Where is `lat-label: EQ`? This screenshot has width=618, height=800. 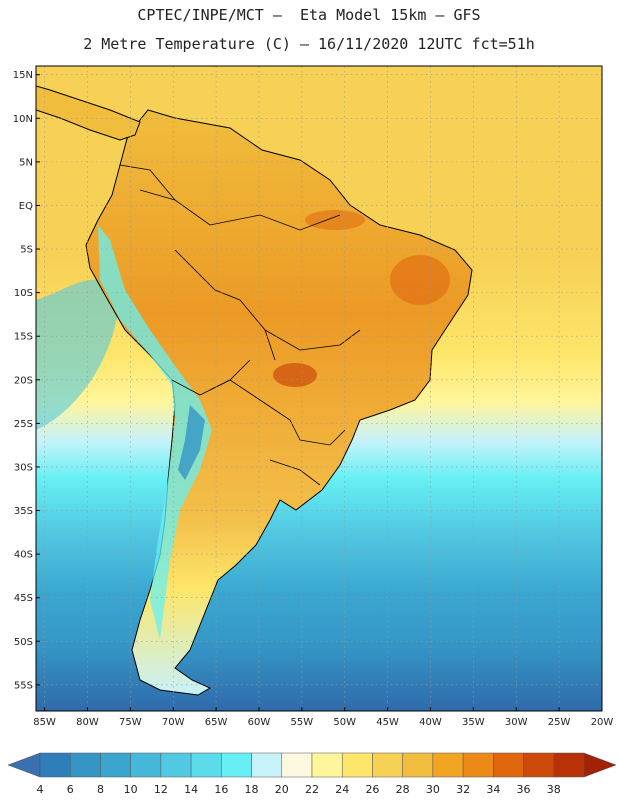 lat-label: EQ is located at coordinates (26, 206).